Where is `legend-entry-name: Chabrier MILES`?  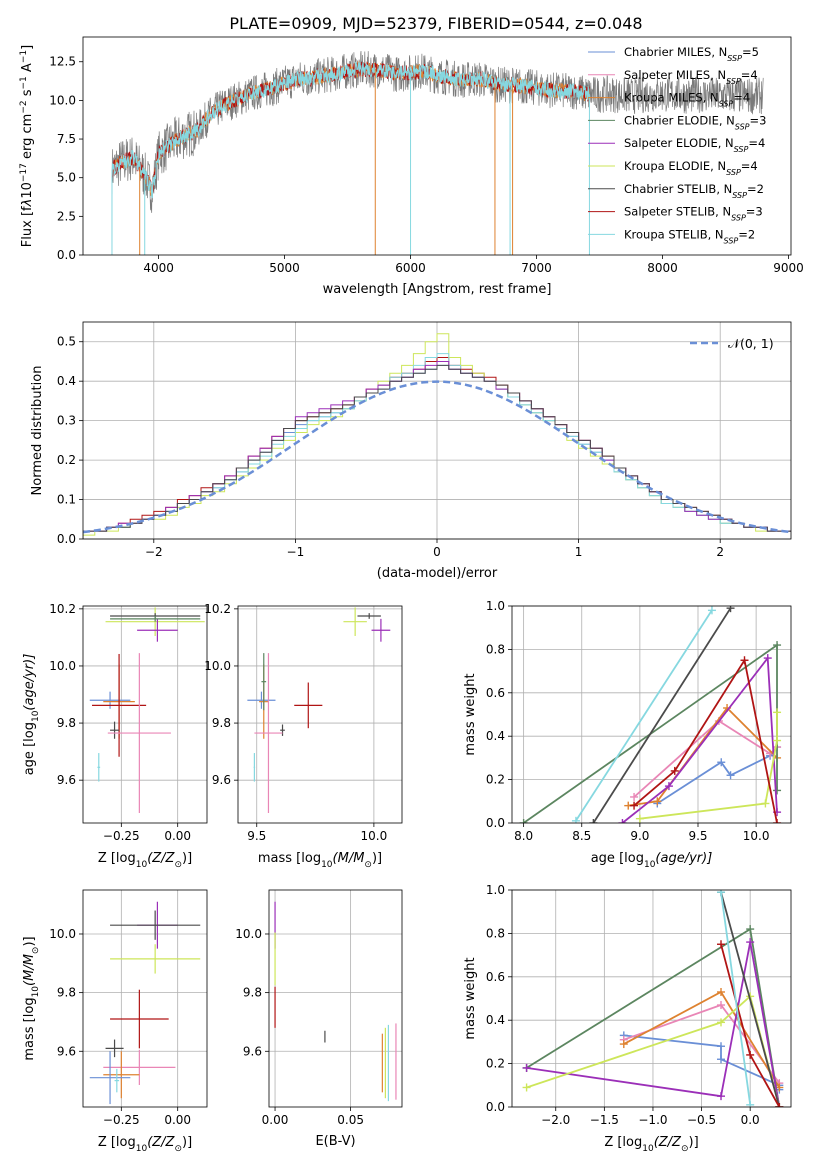
legend-entry-name: Chabrier MILES is located at coordinates (667, 52).